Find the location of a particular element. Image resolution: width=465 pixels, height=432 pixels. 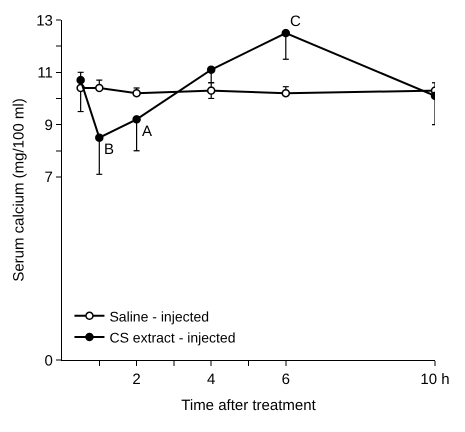

annotation: B is located at coordinates (109, 149).